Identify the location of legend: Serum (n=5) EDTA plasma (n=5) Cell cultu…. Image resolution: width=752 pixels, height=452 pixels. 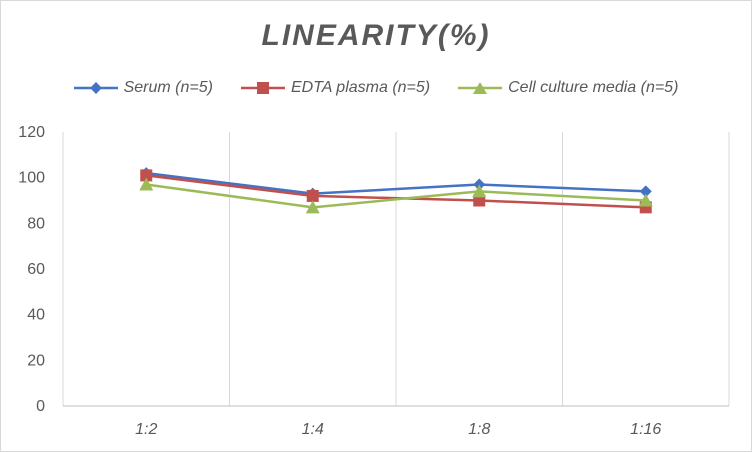
(376, 88).